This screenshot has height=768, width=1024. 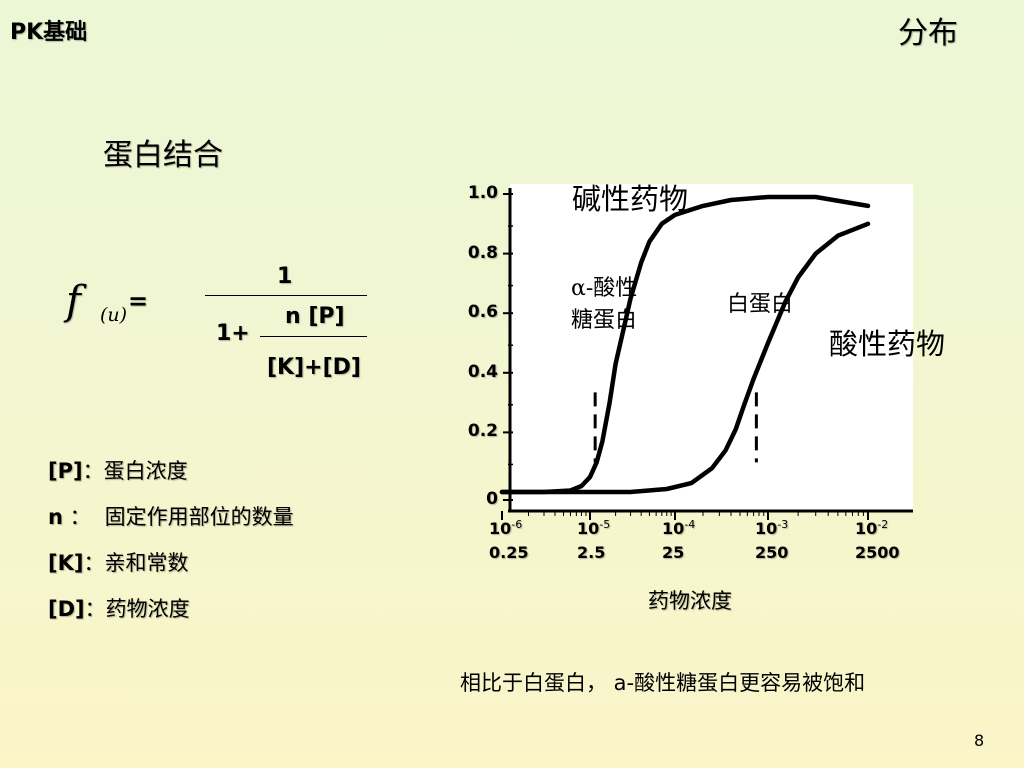 I want to click on legend-item: [P]：蛋白浓度, so click(x=118, y=470).